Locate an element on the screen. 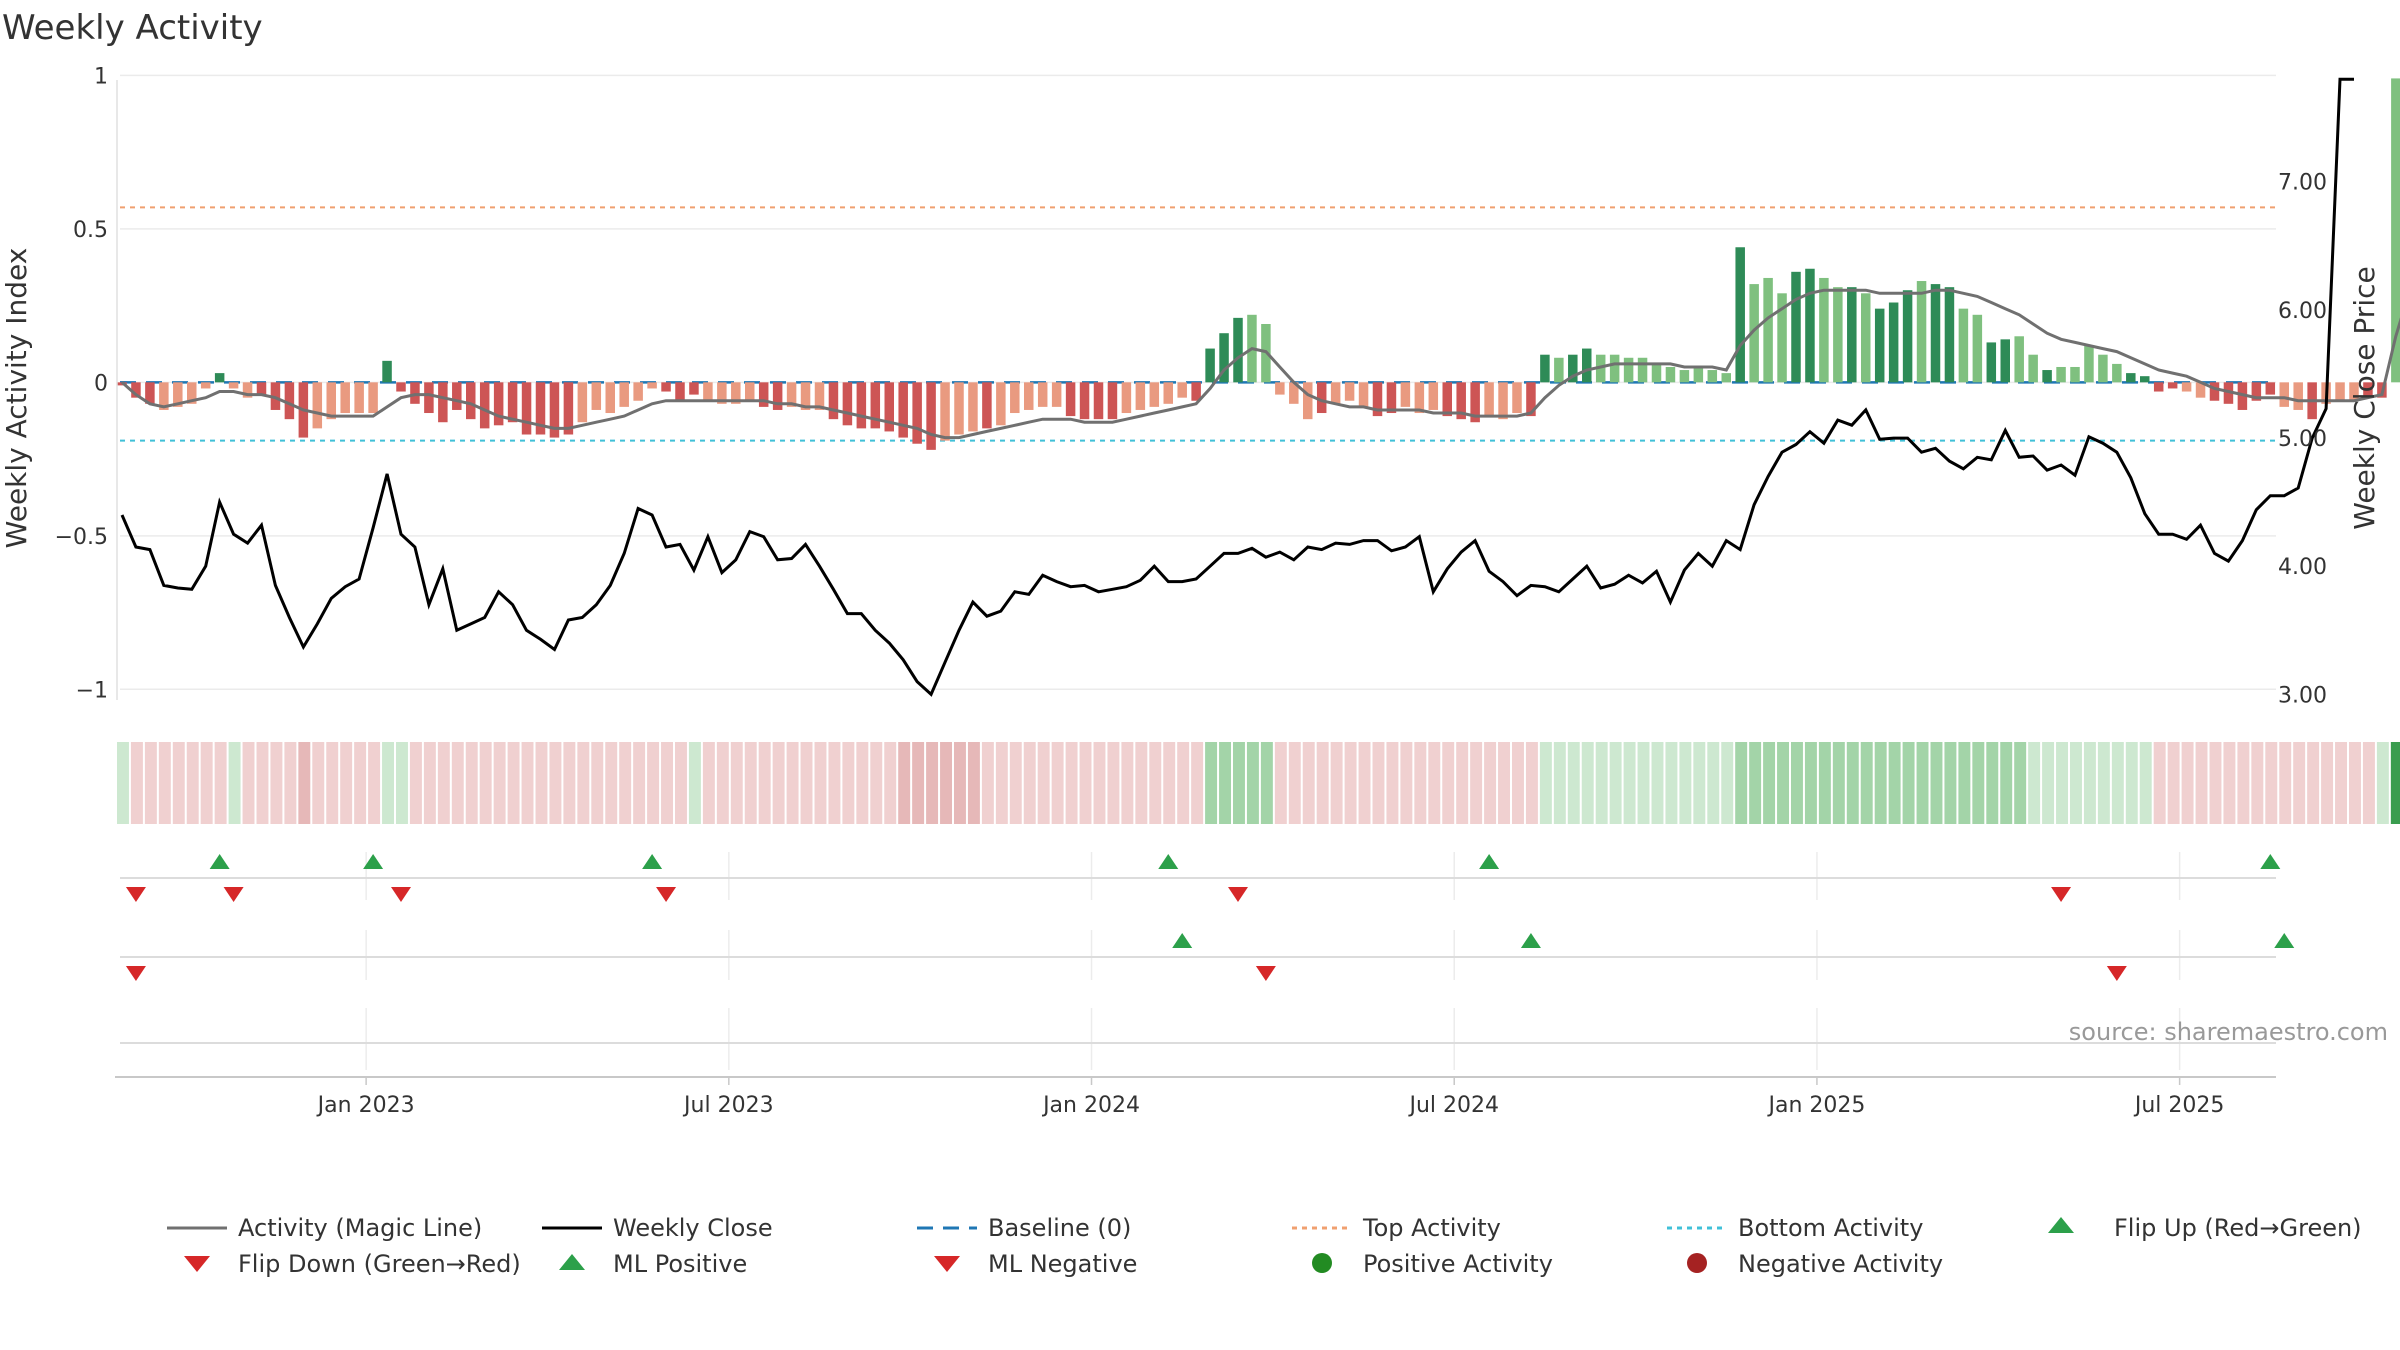 Image resolution: width=2400 pixels, height=1350 pixels. legend-item-ml-positive: ML Positive is located at coordinates (653, 1264).